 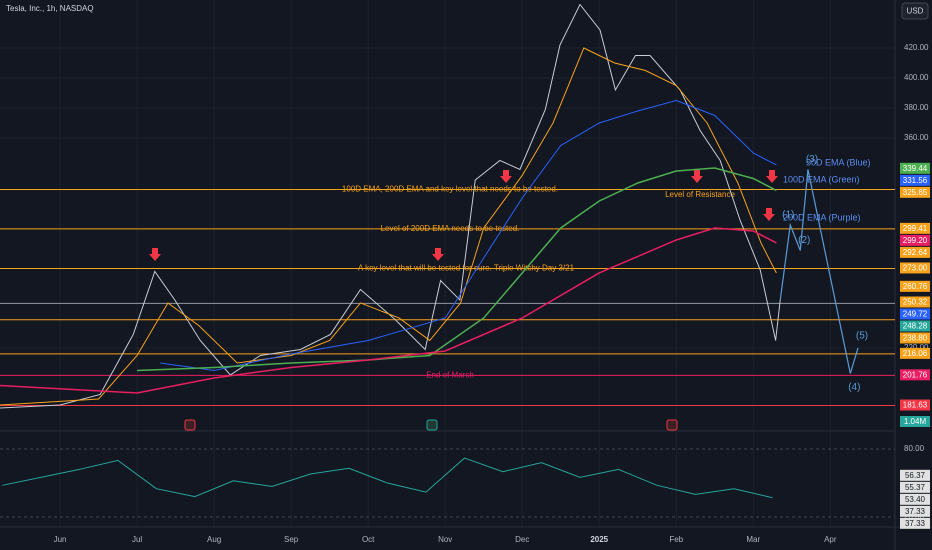 I want to click on x-tick-label: Jul, so click(x=137, y=539).